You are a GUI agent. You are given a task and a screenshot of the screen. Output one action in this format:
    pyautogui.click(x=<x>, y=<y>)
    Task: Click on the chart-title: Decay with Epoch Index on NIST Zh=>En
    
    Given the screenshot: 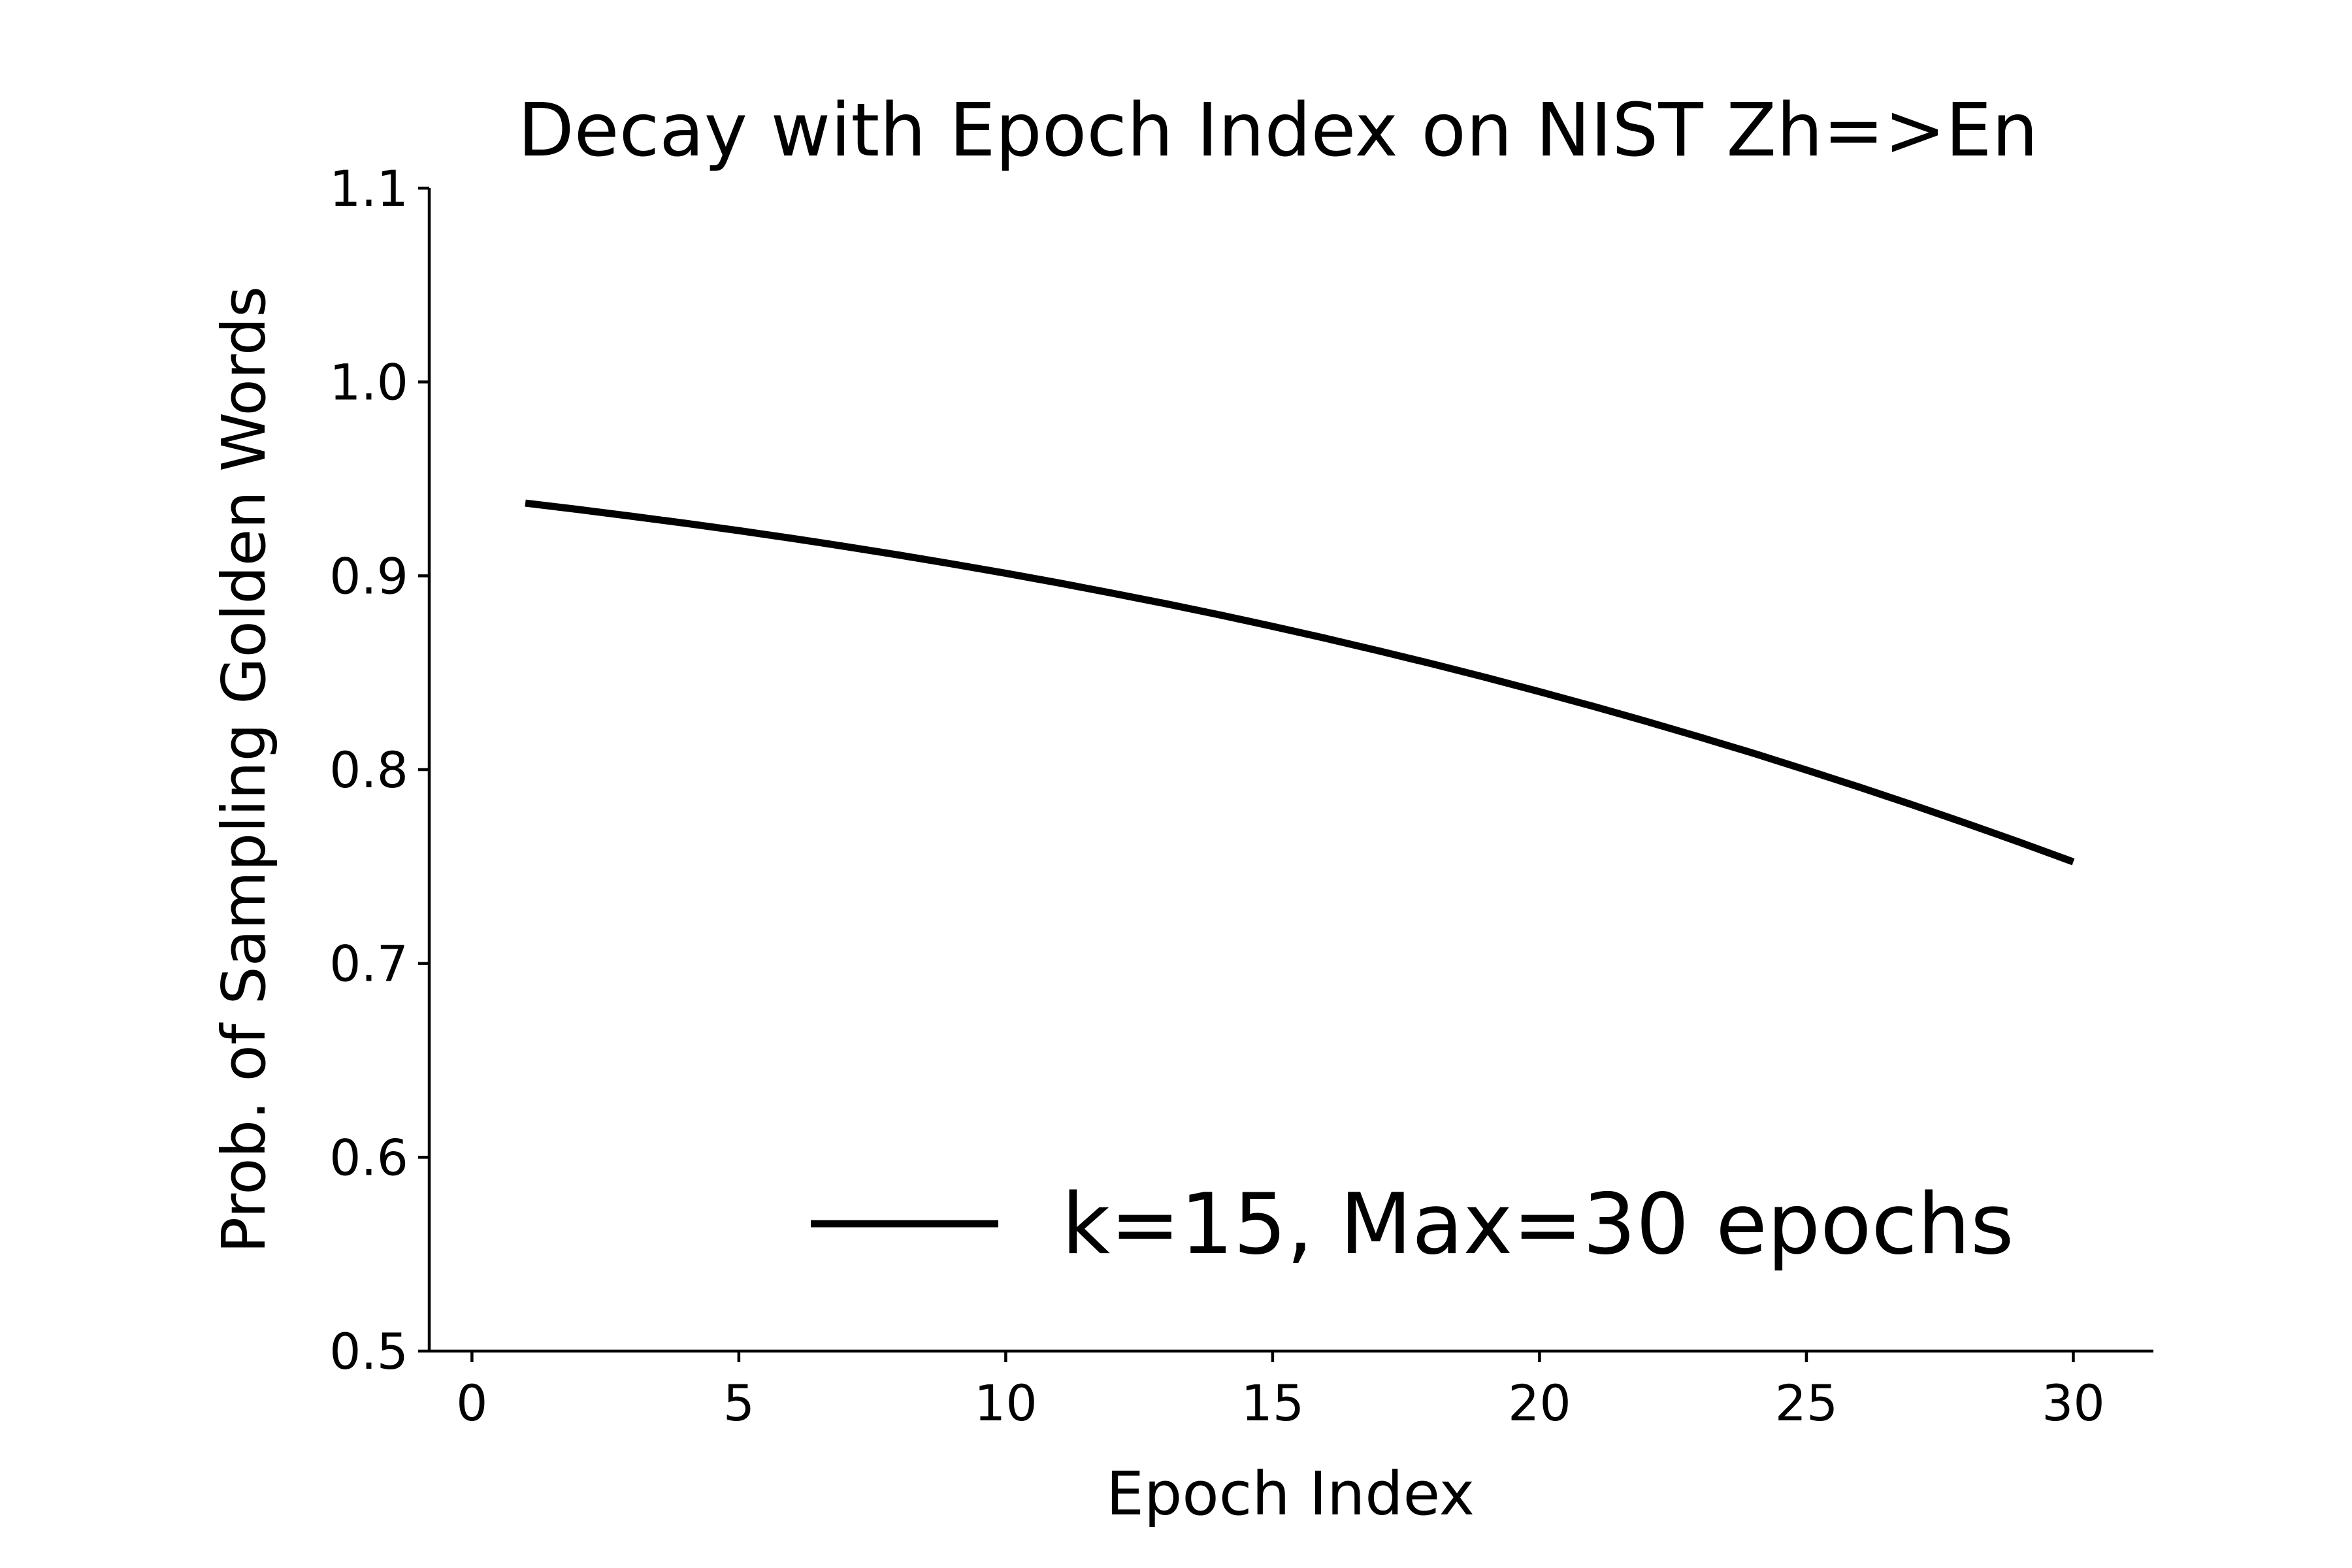 What is the action you would take?
    pyautogui.click(x=1277, y=130)
    